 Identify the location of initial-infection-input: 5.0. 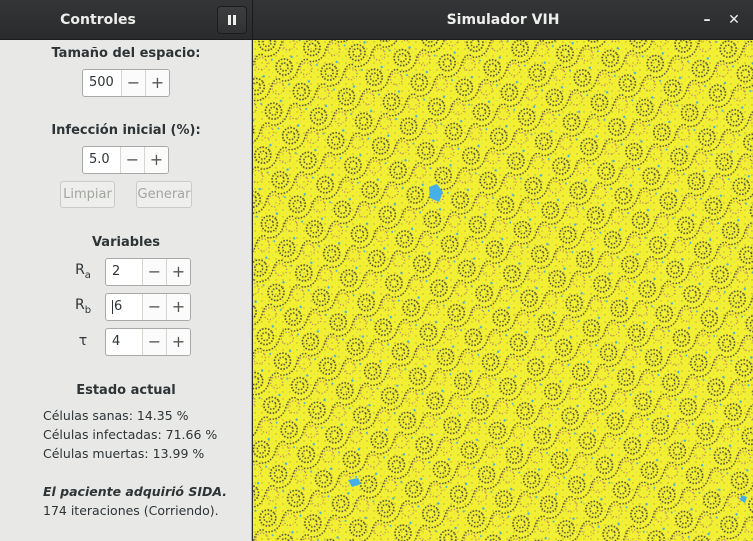
(99, 159).